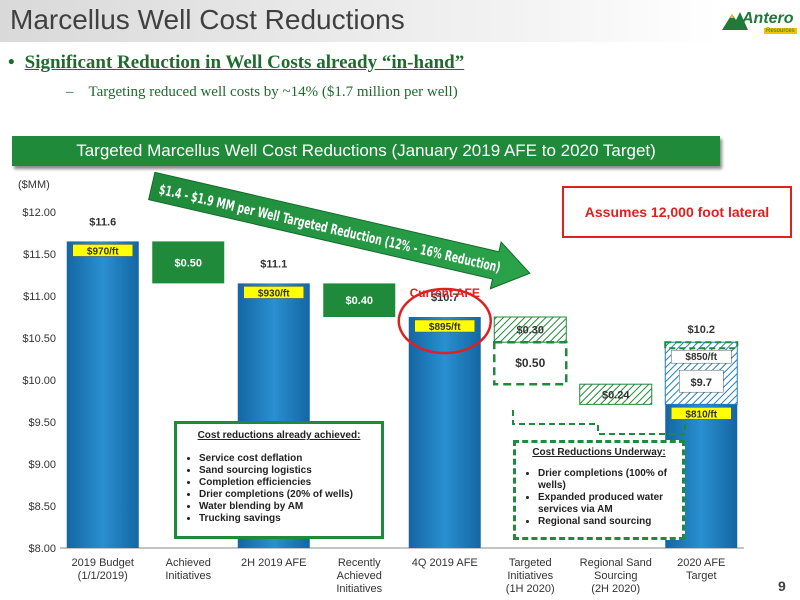 The width and height of the screenshot is (800, 600). I want to click on dashed-target-bar, so click(530, 363).